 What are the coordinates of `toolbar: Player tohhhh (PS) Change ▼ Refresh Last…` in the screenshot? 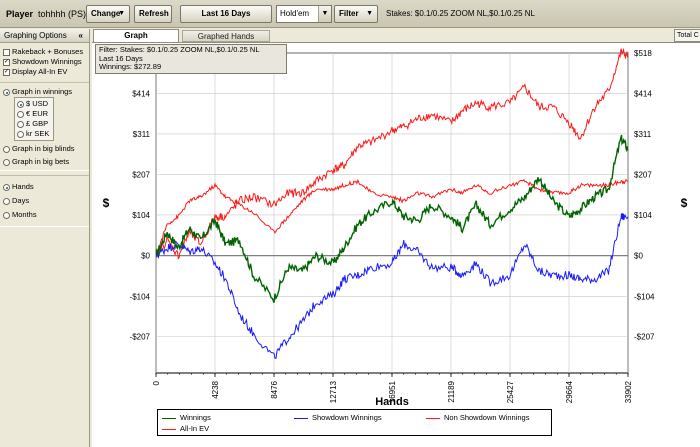 It's located at (350, 14).